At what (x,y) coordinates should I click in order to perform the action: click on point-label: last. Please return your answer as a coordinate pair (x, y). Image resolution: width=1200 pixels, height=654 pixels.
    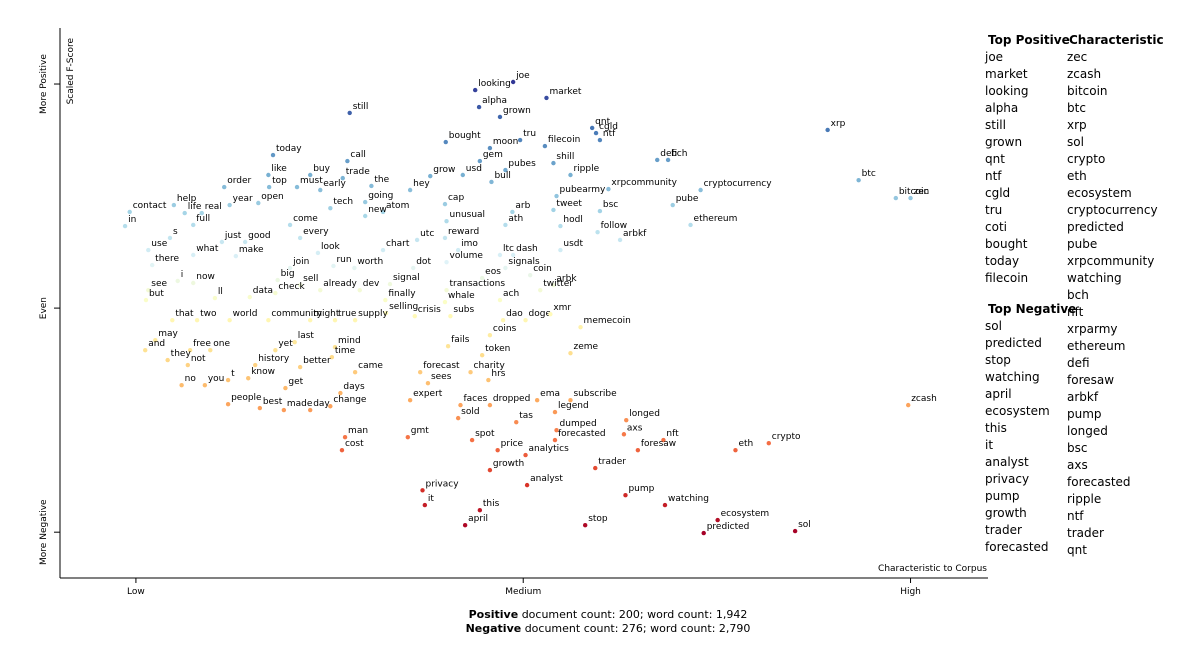
    Looking at the image, I should click on (306, 336).